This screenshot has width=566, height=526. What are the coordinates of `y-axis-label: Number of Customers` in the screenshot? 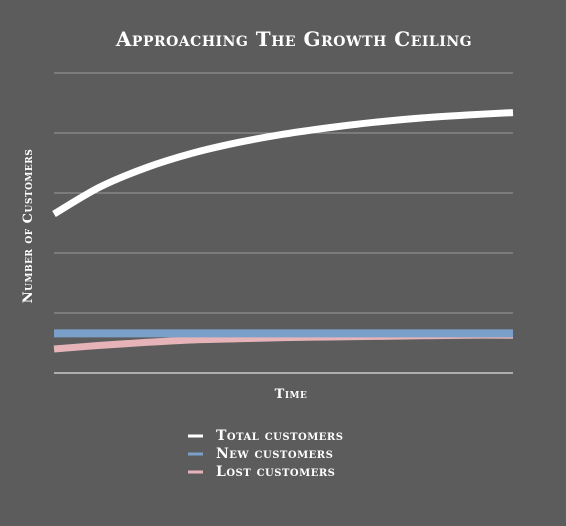 It's located at (28, 226).